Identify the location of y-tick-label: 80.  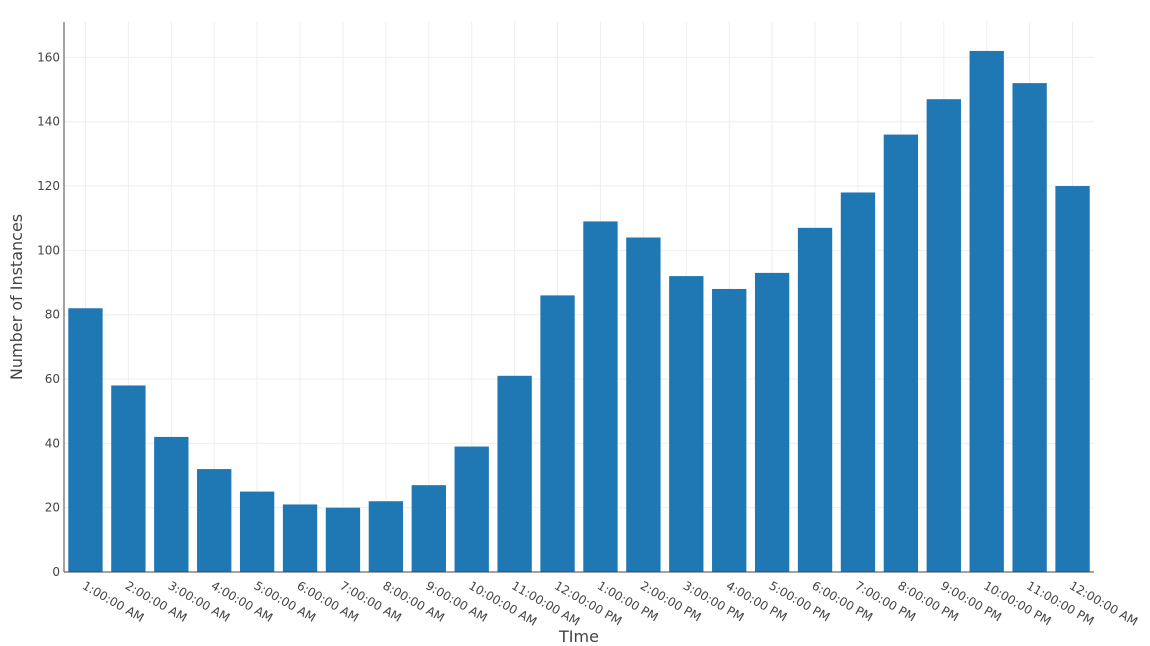
(52, 315).